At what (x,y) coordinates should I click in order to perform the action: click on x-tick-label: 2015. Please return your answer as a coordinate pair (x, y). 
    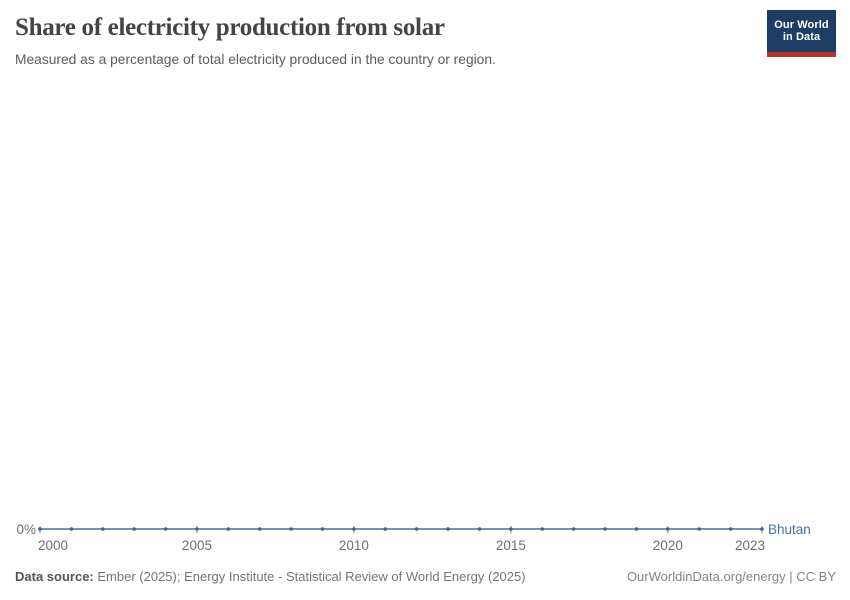
    Looking at the image, I should click on (510, 545).